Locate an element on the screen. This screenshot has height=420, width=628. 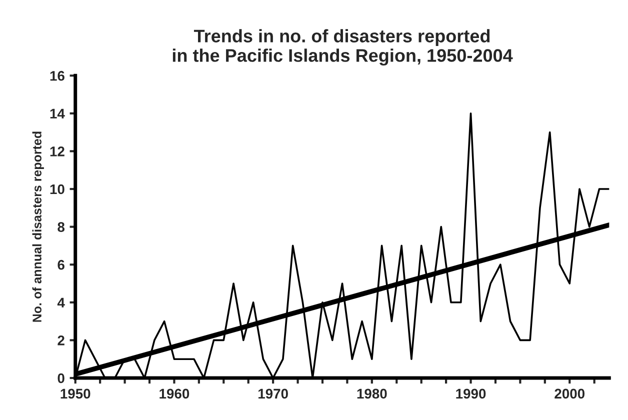
y-tick-label: 6 is located at coordinates (61, 265).